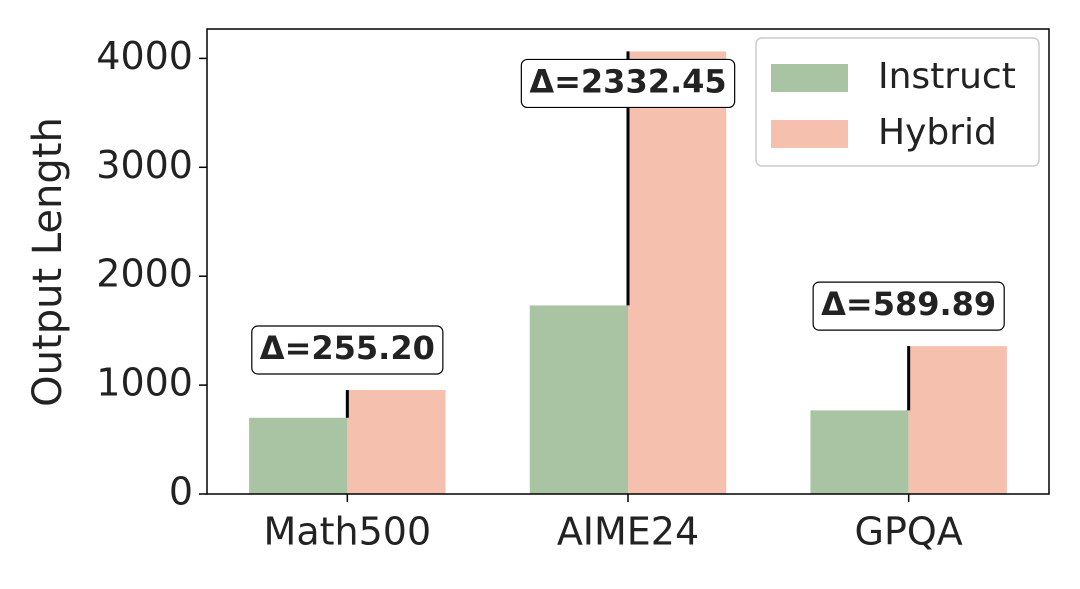  Describe the element at coordinates (181, 492) in the screenshot. I see `y-tick-label: 0` at that location.